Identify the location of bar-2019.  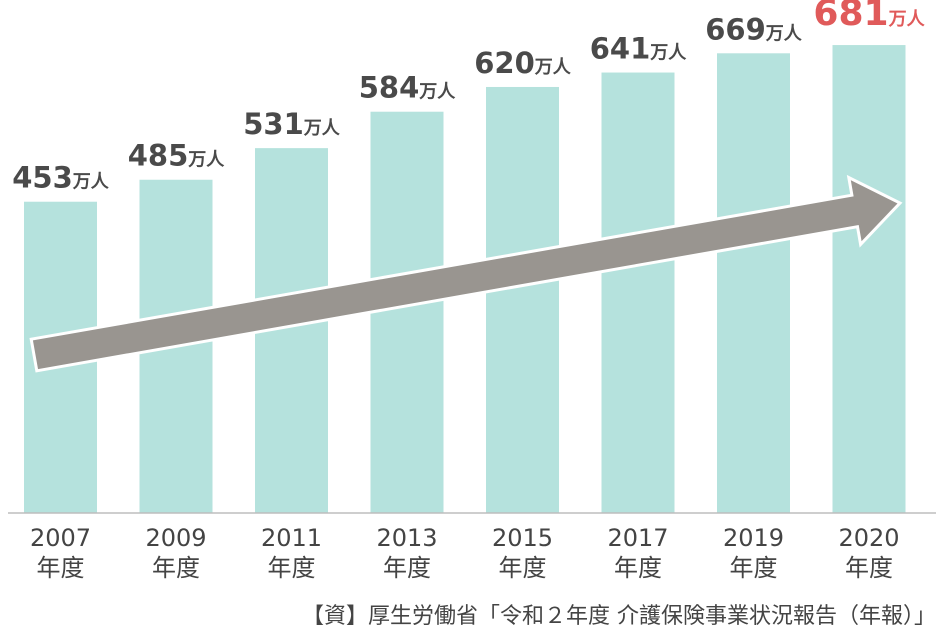
(753, 283).